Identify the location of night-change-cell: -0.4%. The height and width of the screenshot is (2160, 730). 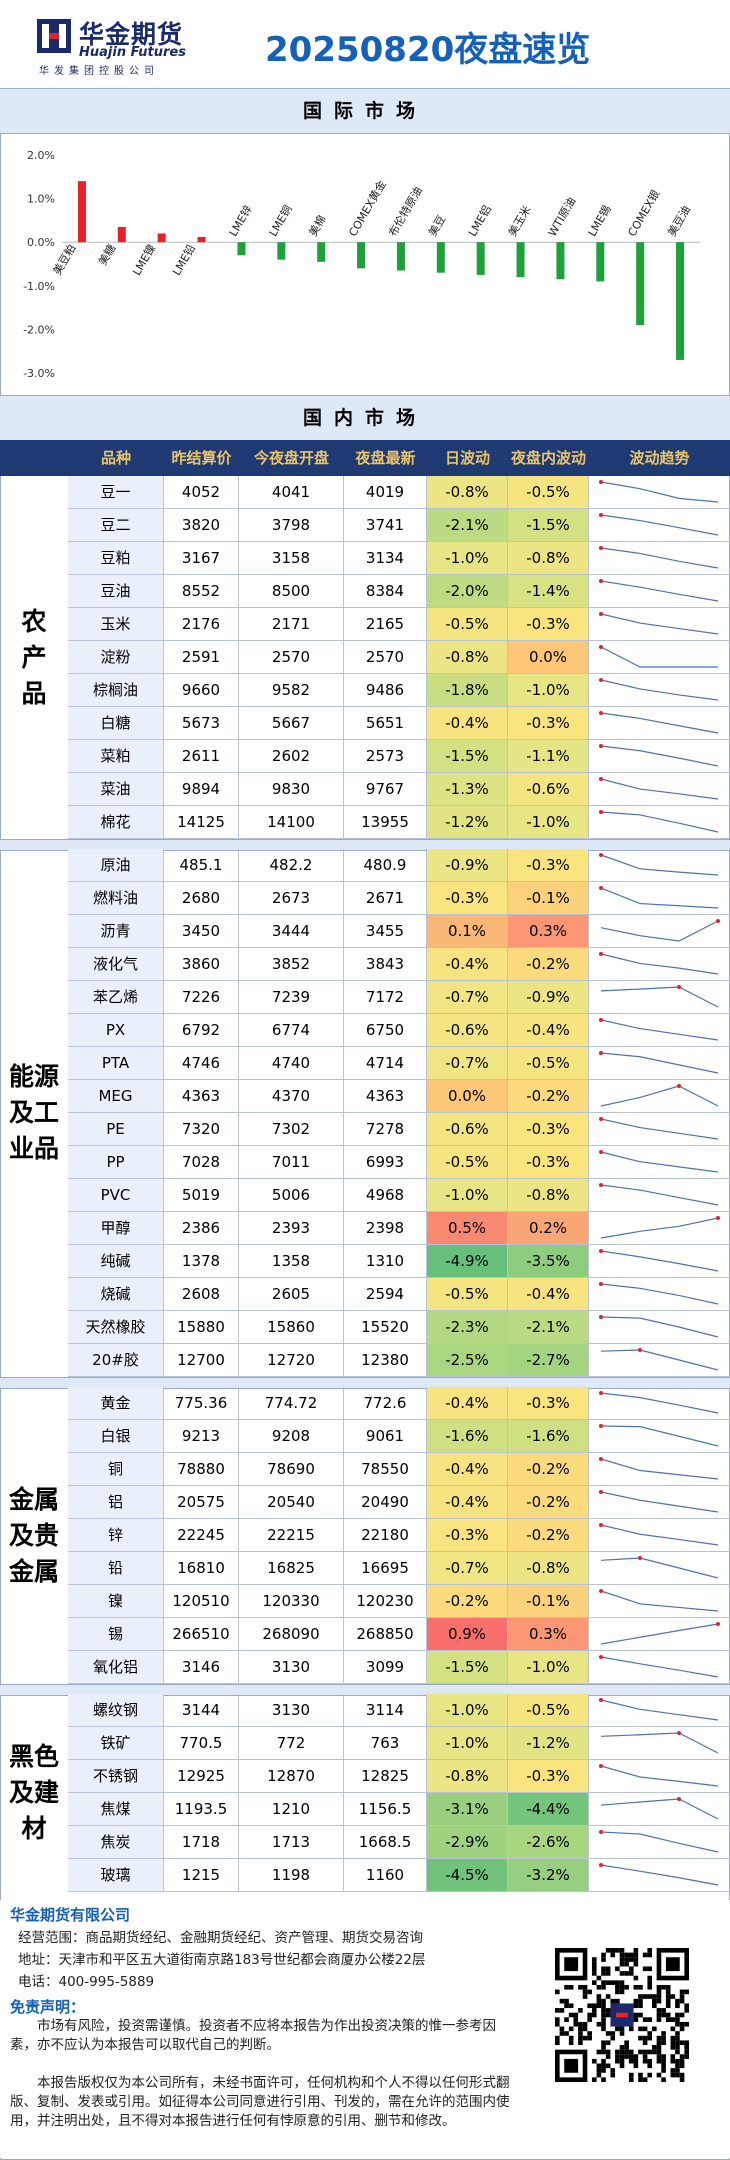
(548, 1030).